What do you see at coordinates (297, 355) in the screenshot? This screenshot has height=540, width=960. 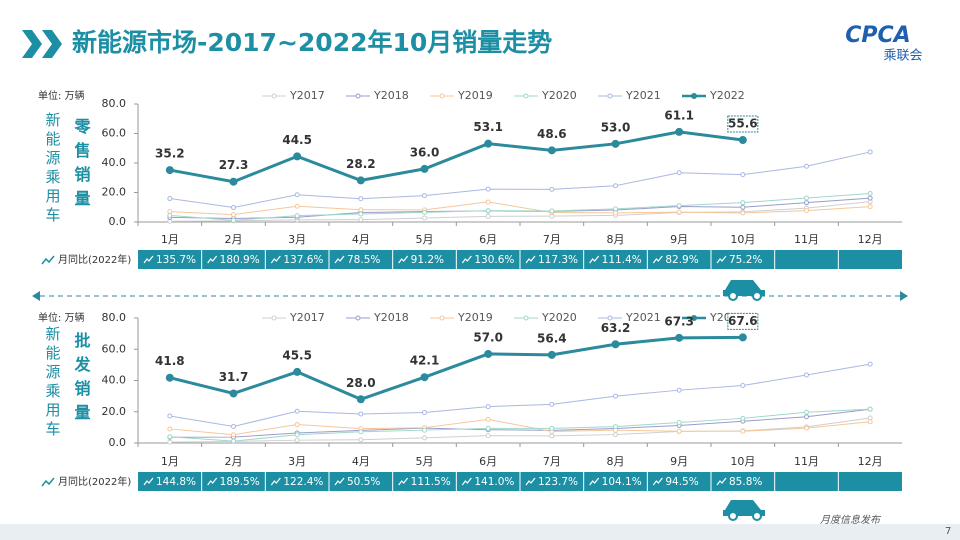 I see `value-label: 45.5` at bounding box center [297, 355].